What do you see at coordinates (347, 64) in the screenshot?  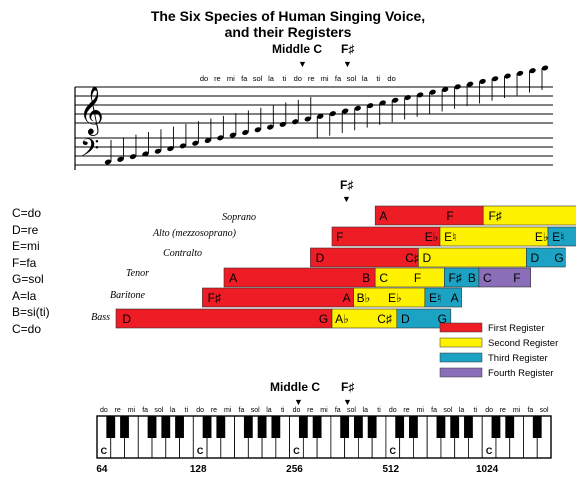 I see `f-sharp-arrow-icon: ▼` at bounding box center [347, 64].